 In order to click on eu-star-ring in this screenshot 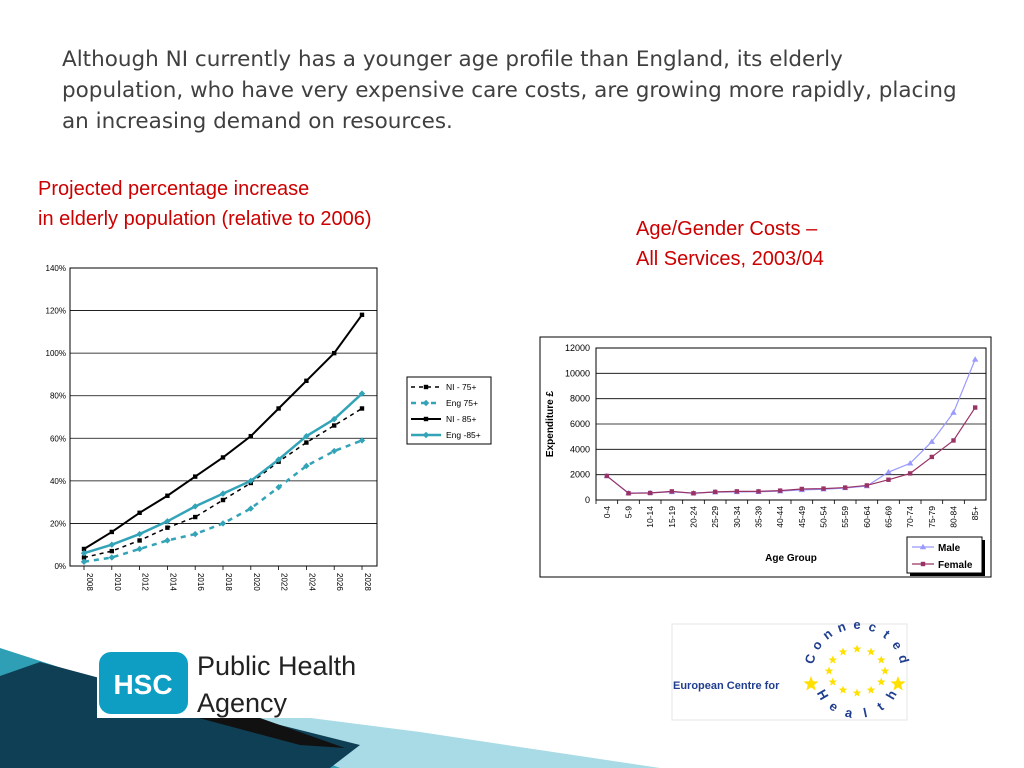, I will do `click(854, 670)`.